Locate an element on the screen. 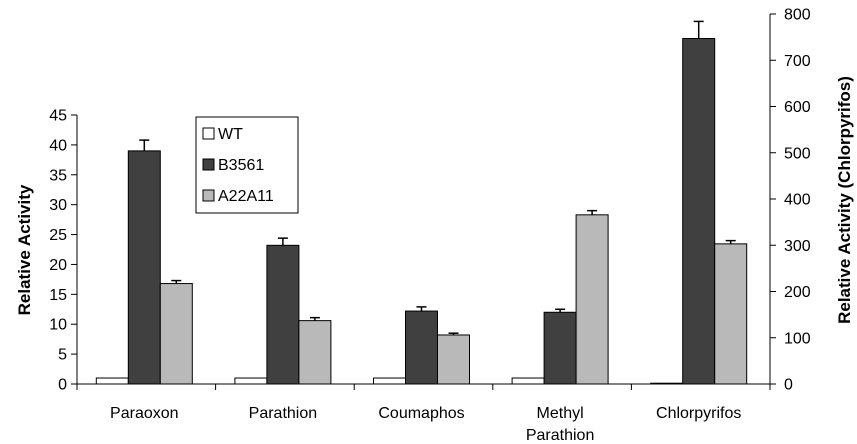 Image resolution: width=857 pixels, height=444 pixels. bar-wt-parathion is located at coordinates (251, 381).